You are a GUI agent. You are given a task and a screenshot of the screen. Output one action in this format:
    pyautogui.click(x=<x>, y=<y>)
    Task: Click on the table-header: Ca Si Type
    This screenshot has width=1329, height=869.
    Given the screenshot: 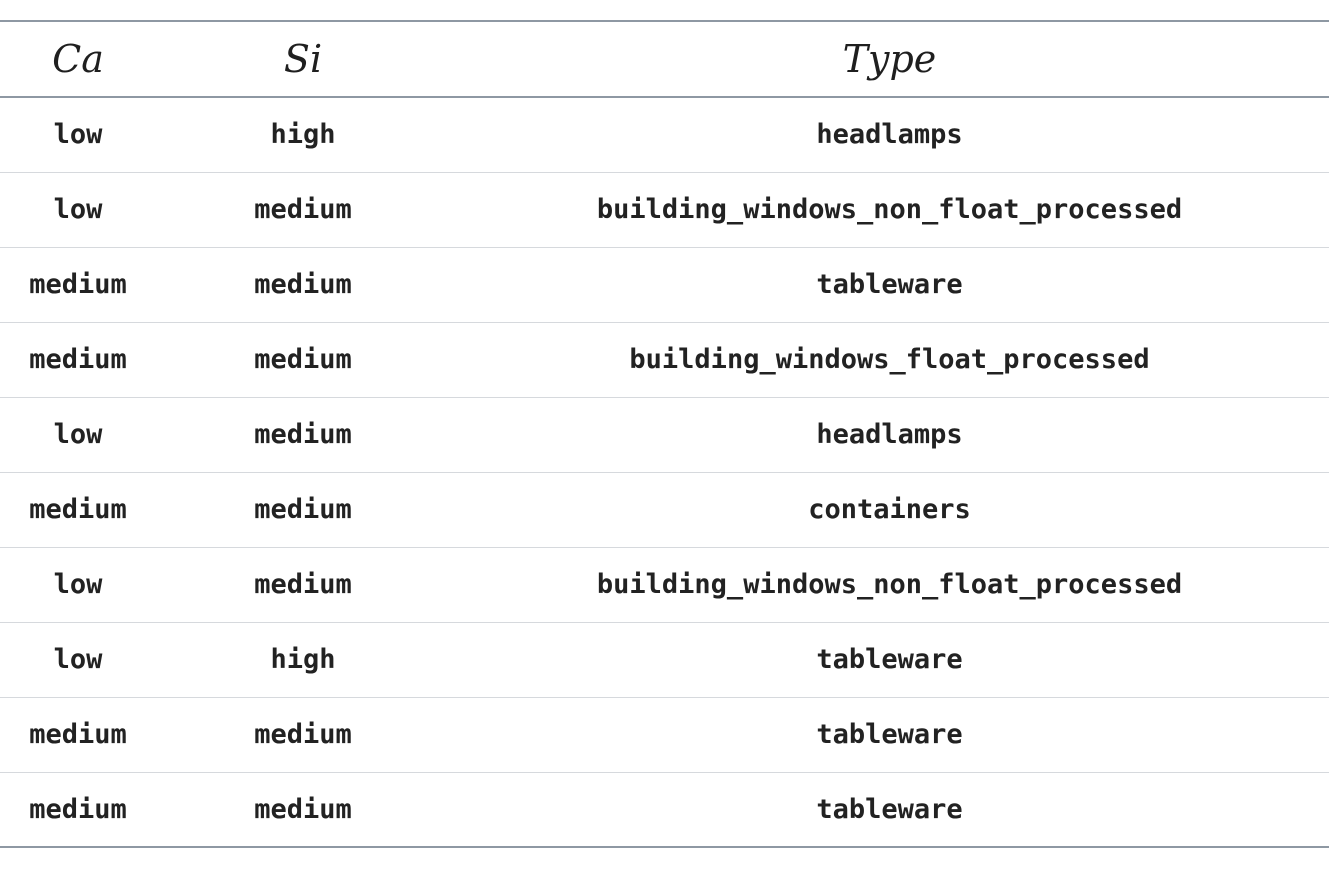 What is the action you would take?
    pyautogui.click(x=664, y=59)
    